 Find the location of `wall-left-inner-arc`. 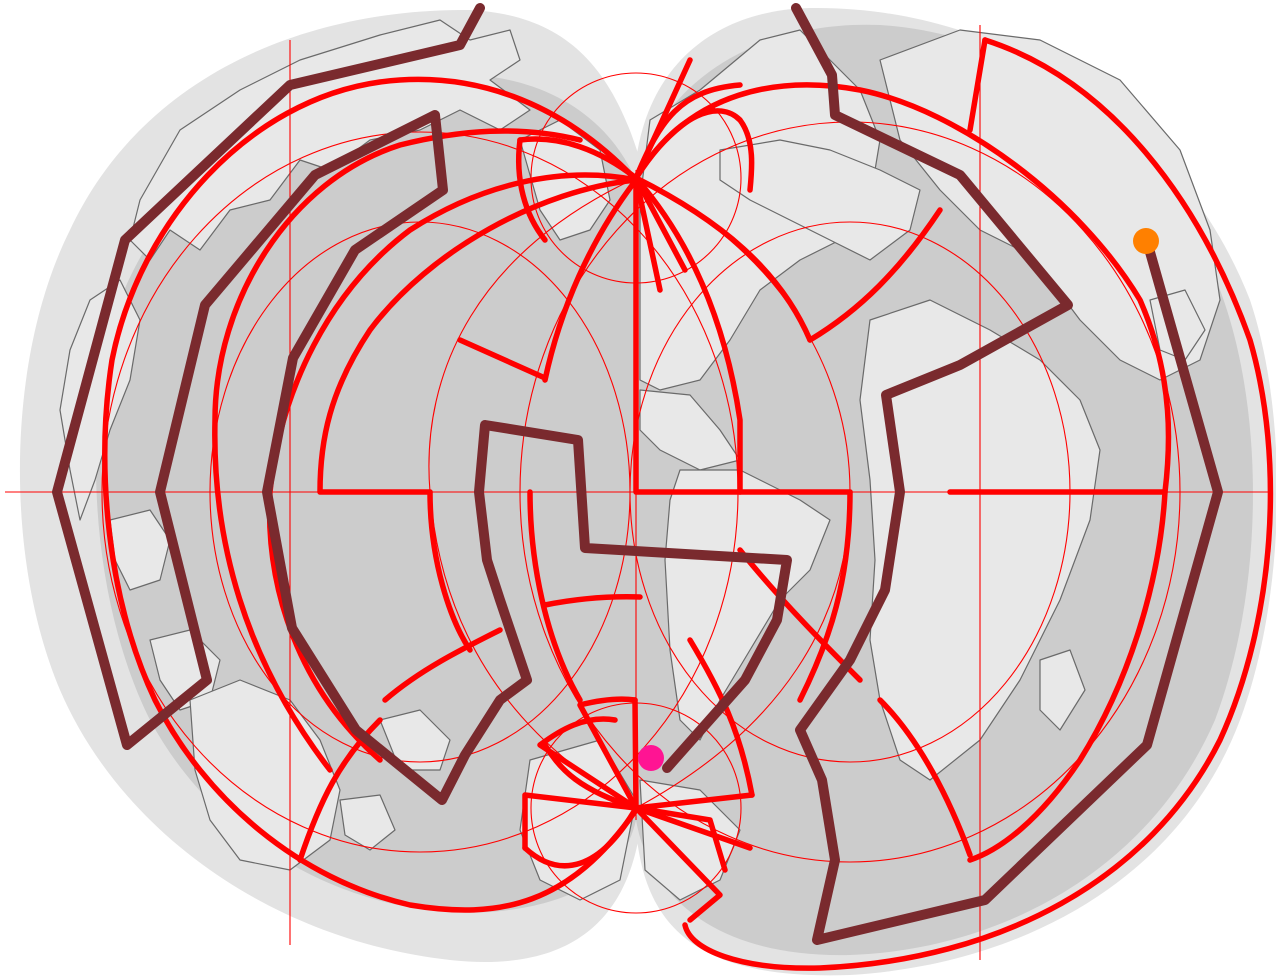

wall-left-inner-arc is located at coordinates (450, 571).